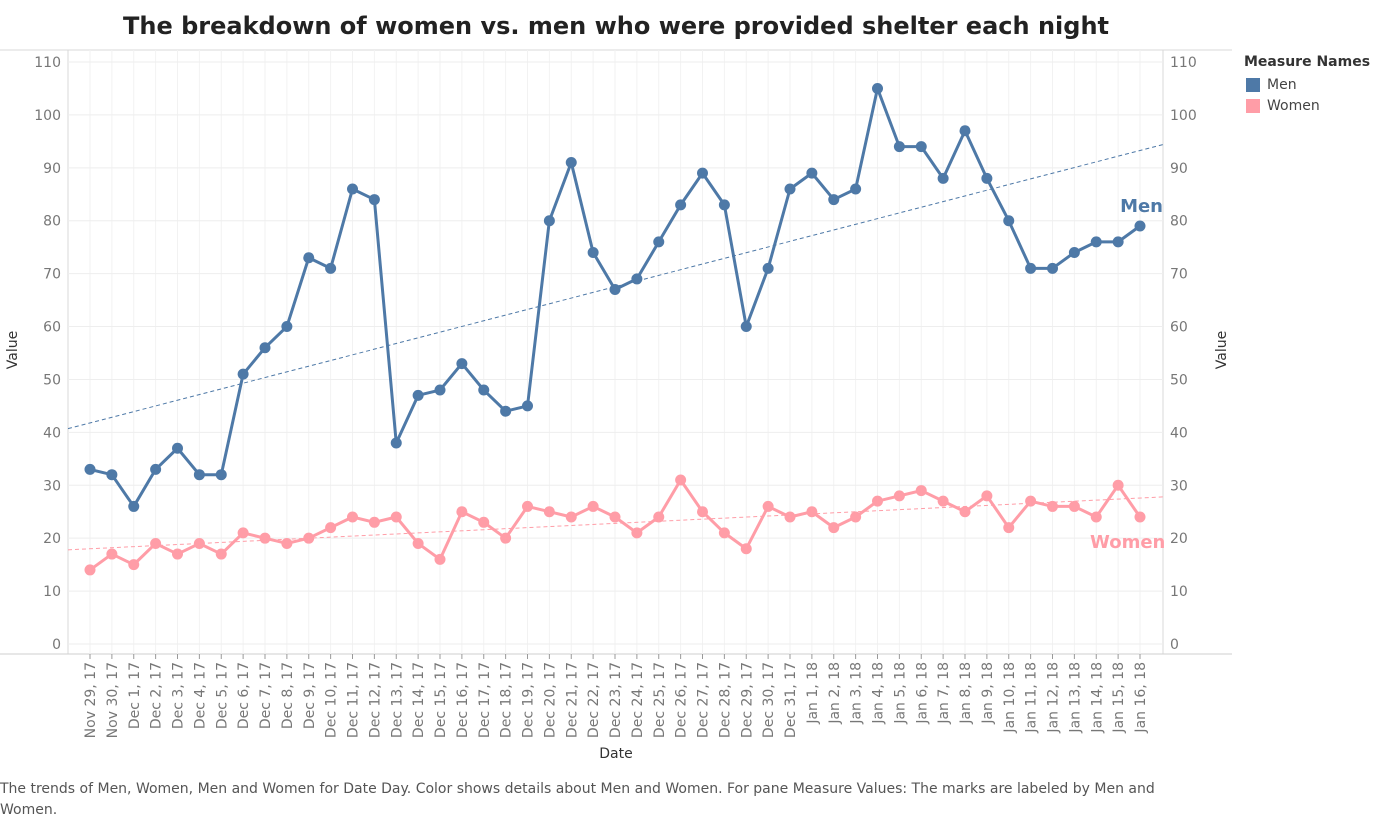  What do you see at coordinates (52, 275) in the screenshot?
I see `y-tick-label-left: 70` at bounding box center [52, 275].